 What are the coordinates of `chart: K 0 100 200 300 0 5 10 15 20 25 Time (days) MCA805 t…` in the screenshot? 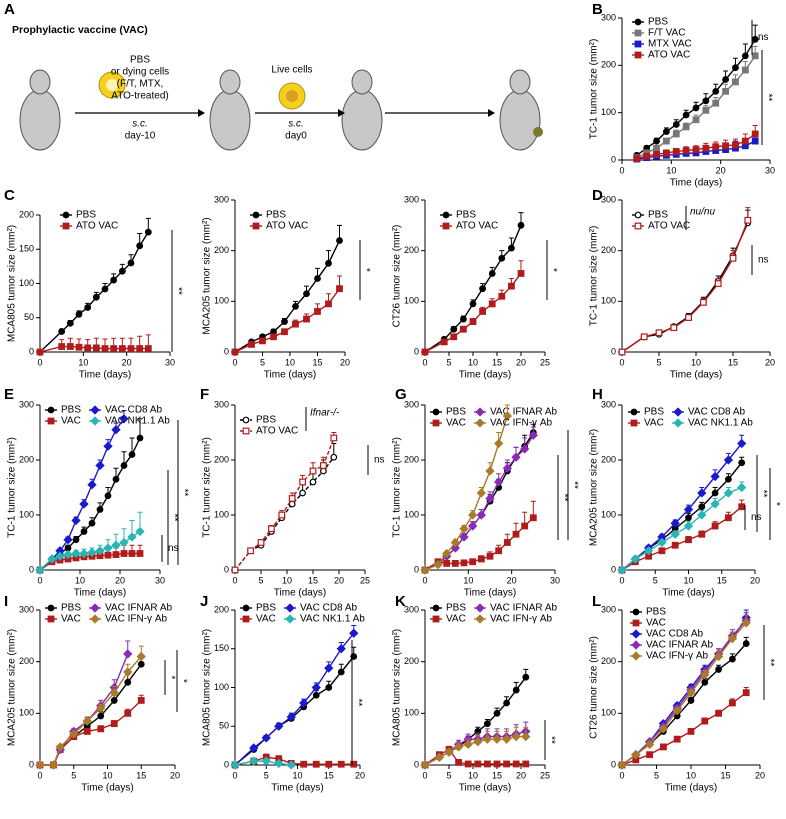 It's located at (475, 693).